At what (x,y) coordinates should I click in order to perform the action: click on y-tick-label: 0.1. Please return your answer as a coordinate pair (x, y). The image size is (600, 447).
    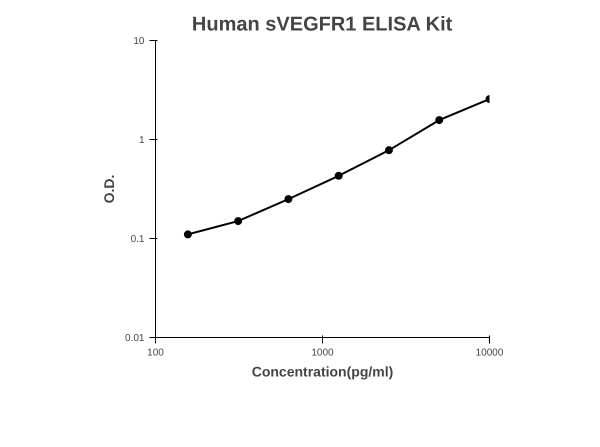
    Looking at the image, I should click on (137, 239).